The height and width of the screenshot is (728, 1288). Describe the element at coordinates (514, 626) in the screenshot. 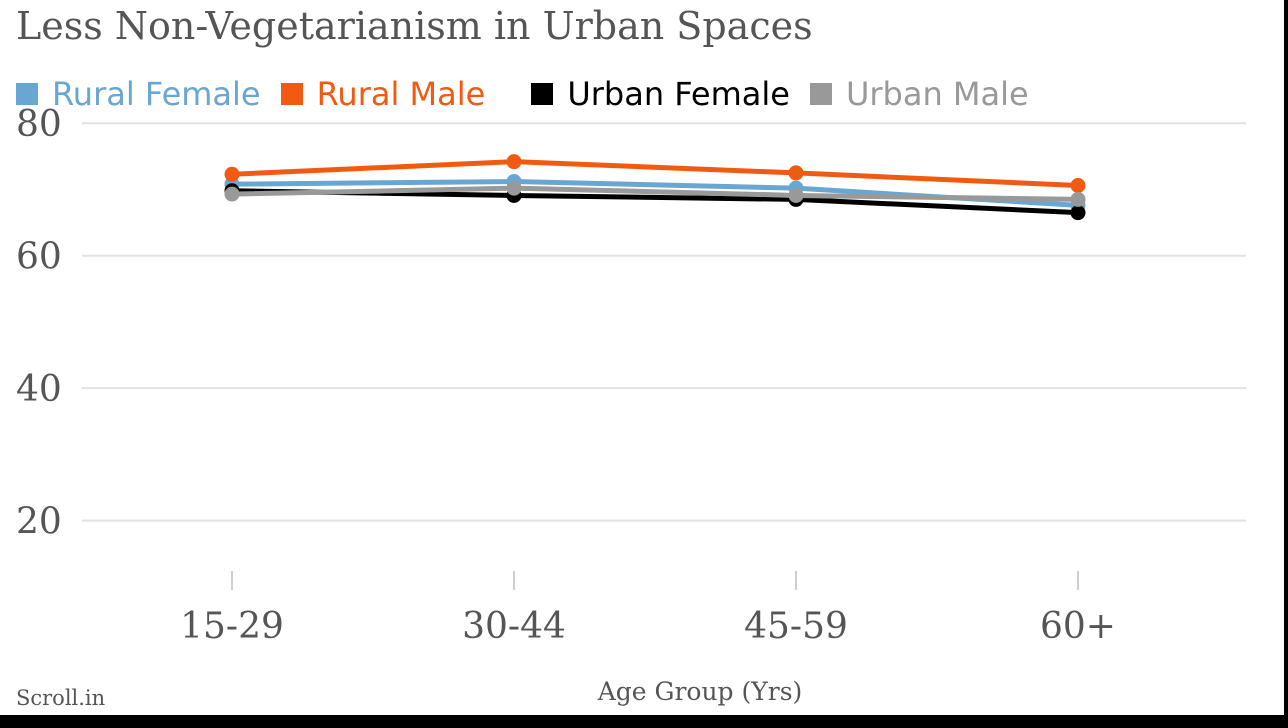

I see `x-tick-label: 30-44` at that location.